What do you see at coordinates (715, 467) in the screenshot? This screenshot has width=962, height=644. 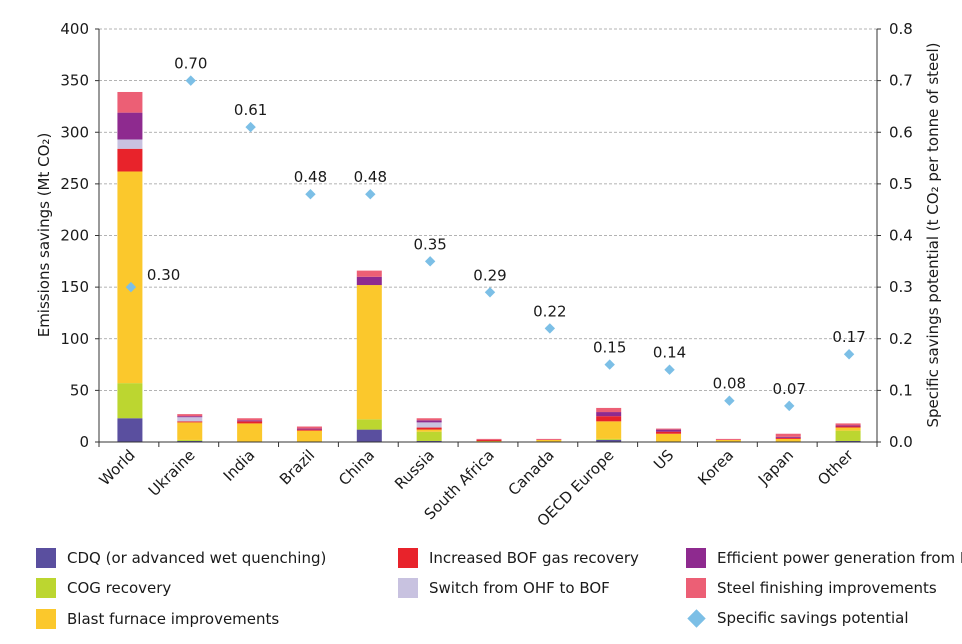 I see `x-tick-label: Korea` at bounding box center [715, 467].